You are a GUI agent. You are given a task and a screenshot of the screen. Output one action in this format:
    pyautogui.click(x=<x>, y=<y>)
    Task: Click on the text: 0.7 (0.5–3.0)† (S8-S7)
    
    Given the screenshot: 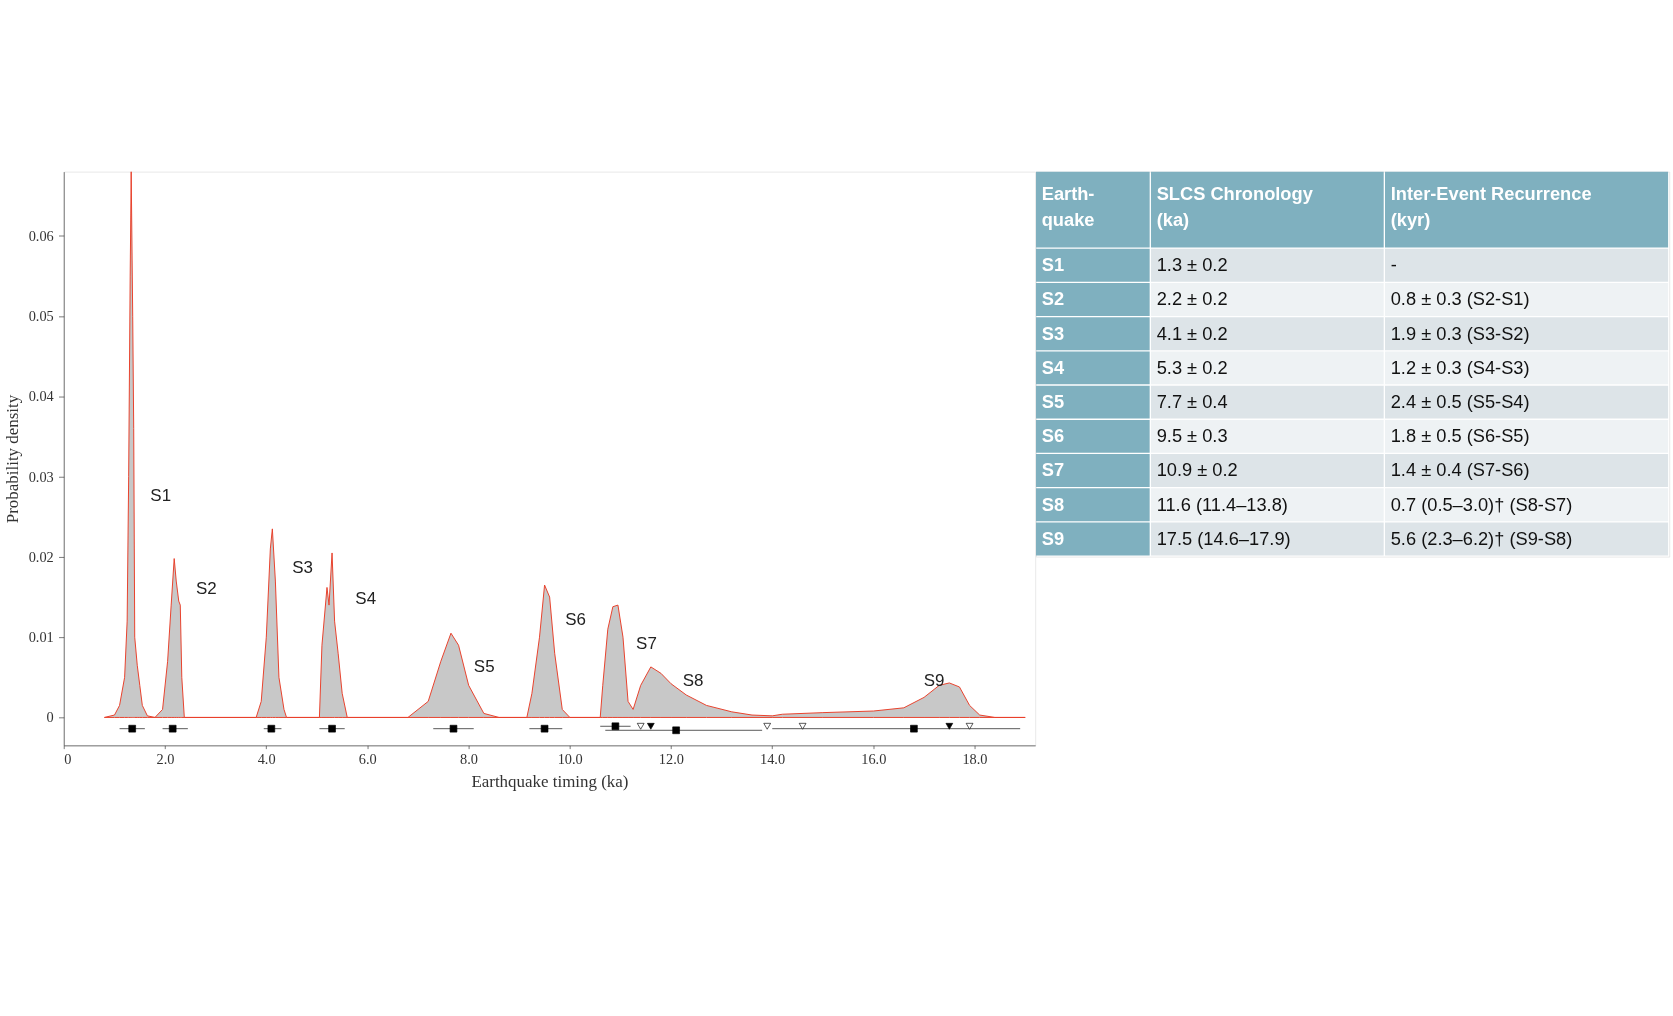 What is the action you would take?
    pyautogui.click(x=1481, y=504)
    